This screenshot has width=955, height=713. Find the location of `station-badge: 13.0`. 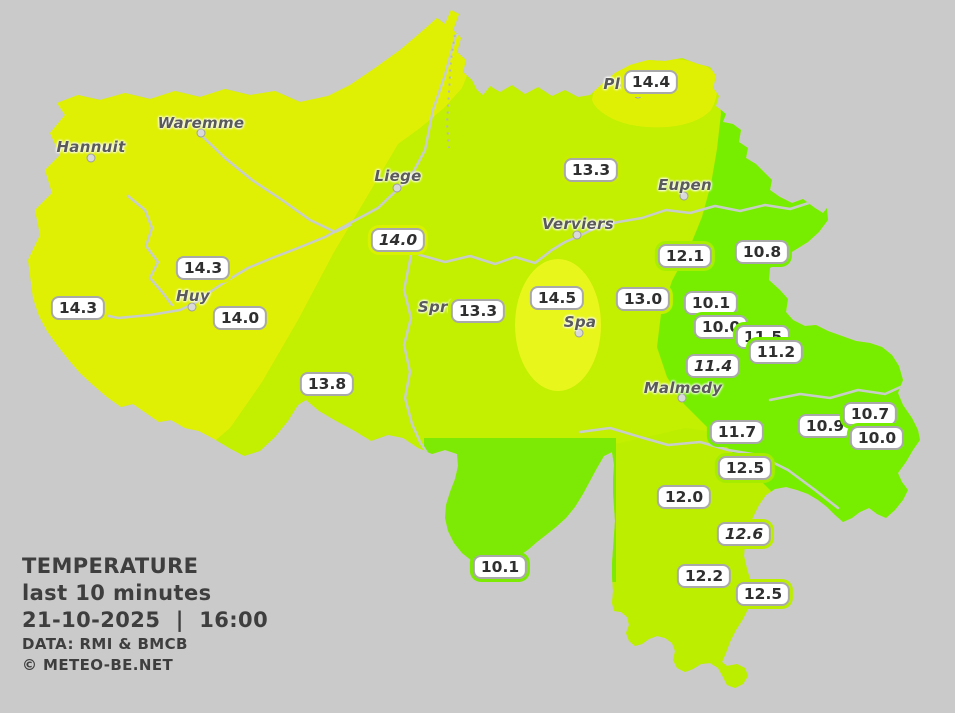

station-badge: 13.0 is located at coordinates (643, 299).